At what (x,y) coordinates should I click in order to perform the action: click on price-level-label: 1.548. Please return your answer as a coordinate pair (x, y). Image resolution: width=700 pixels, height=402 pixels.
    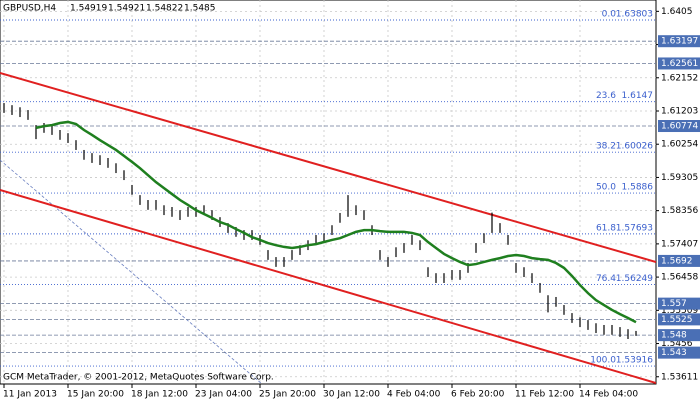
    Looking at the image, I should click on (674, 336).